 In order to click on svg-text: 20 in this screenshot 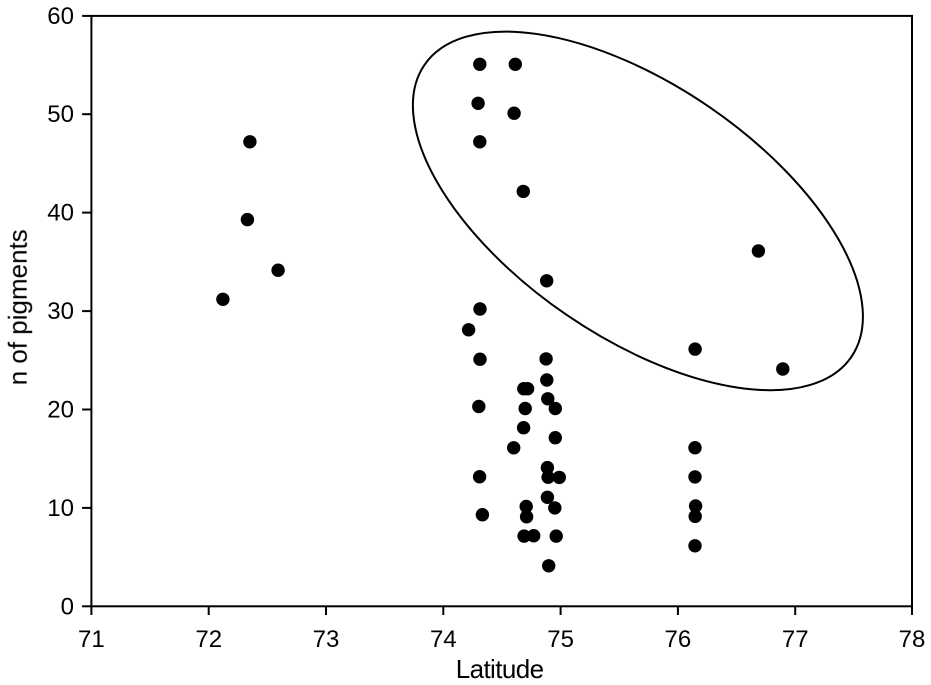, I will do `click(60, 410)`.